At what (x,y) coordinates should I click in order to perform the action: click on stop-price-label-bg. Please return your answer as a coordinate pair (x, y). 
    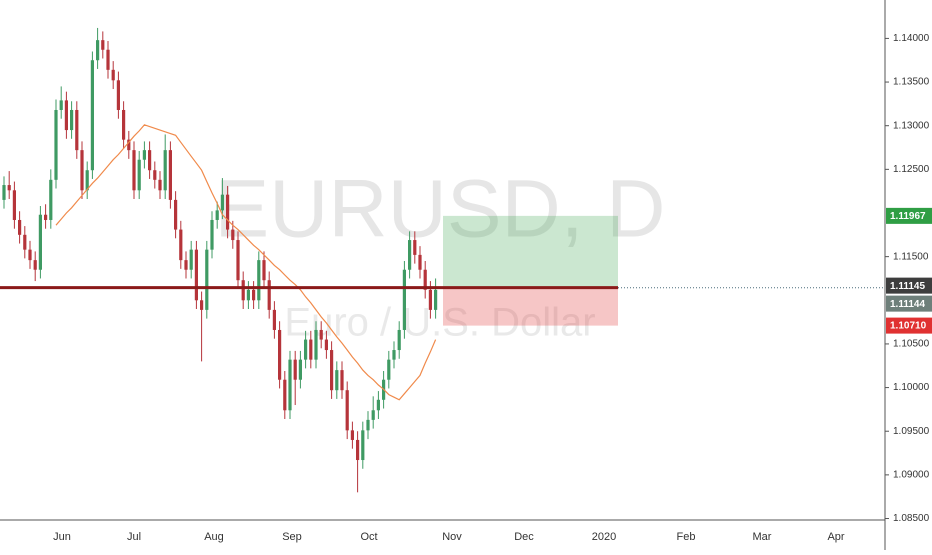
    Looking at the image, I should click on (909, 325).